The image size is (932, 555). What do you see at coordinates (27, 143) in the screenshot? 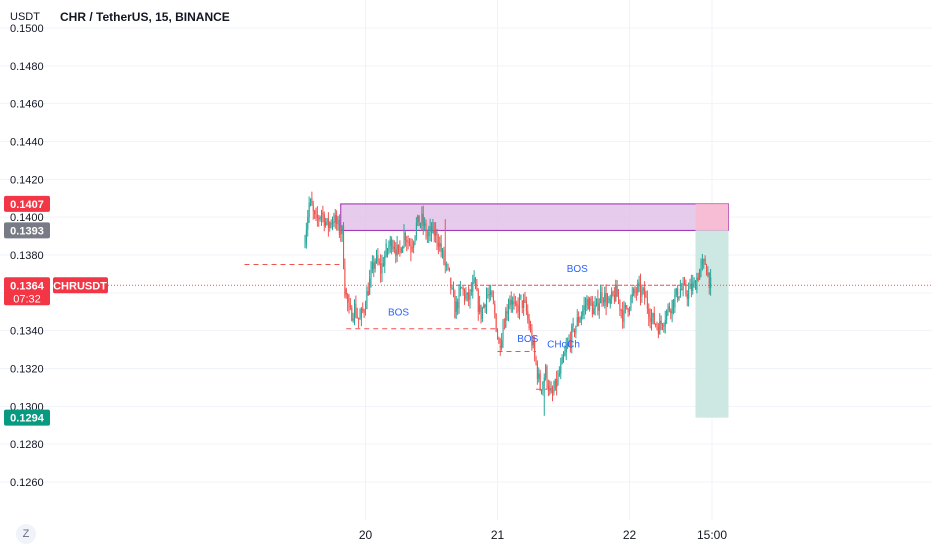
I see `y-tick-label: 0.1440` at bounding box center [27, 143].